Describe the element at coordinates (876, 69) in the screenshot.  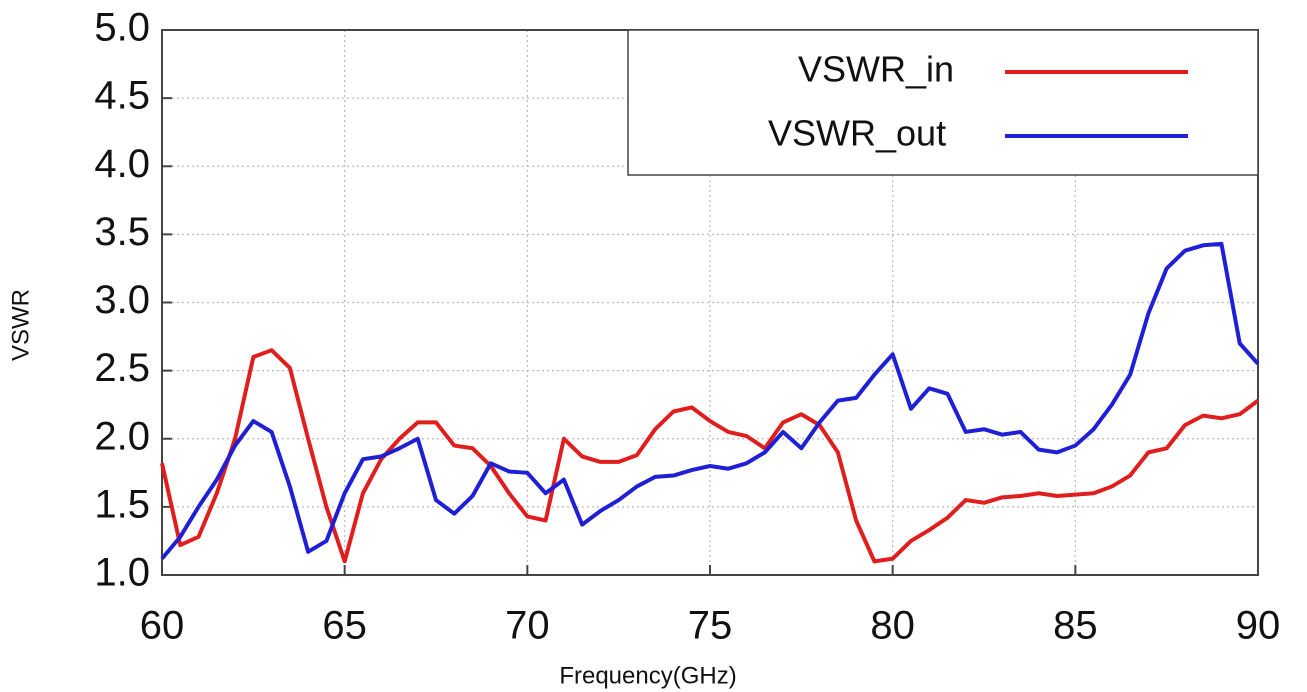
I see `legend-label: VSWR_in` at that location.